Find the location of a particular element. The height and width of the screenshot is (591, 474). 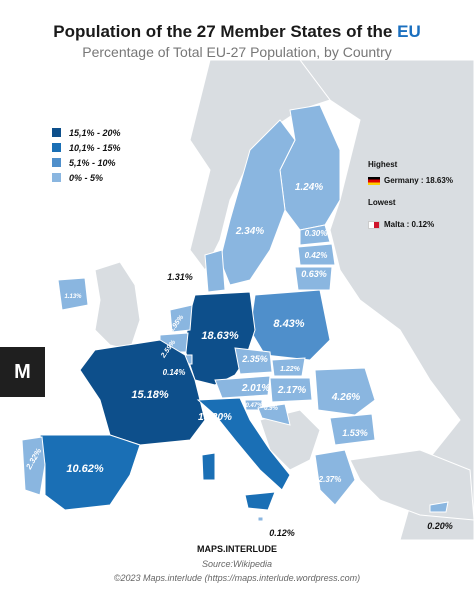

label-denmark: 1.31% is located at coordinates (180, 277).